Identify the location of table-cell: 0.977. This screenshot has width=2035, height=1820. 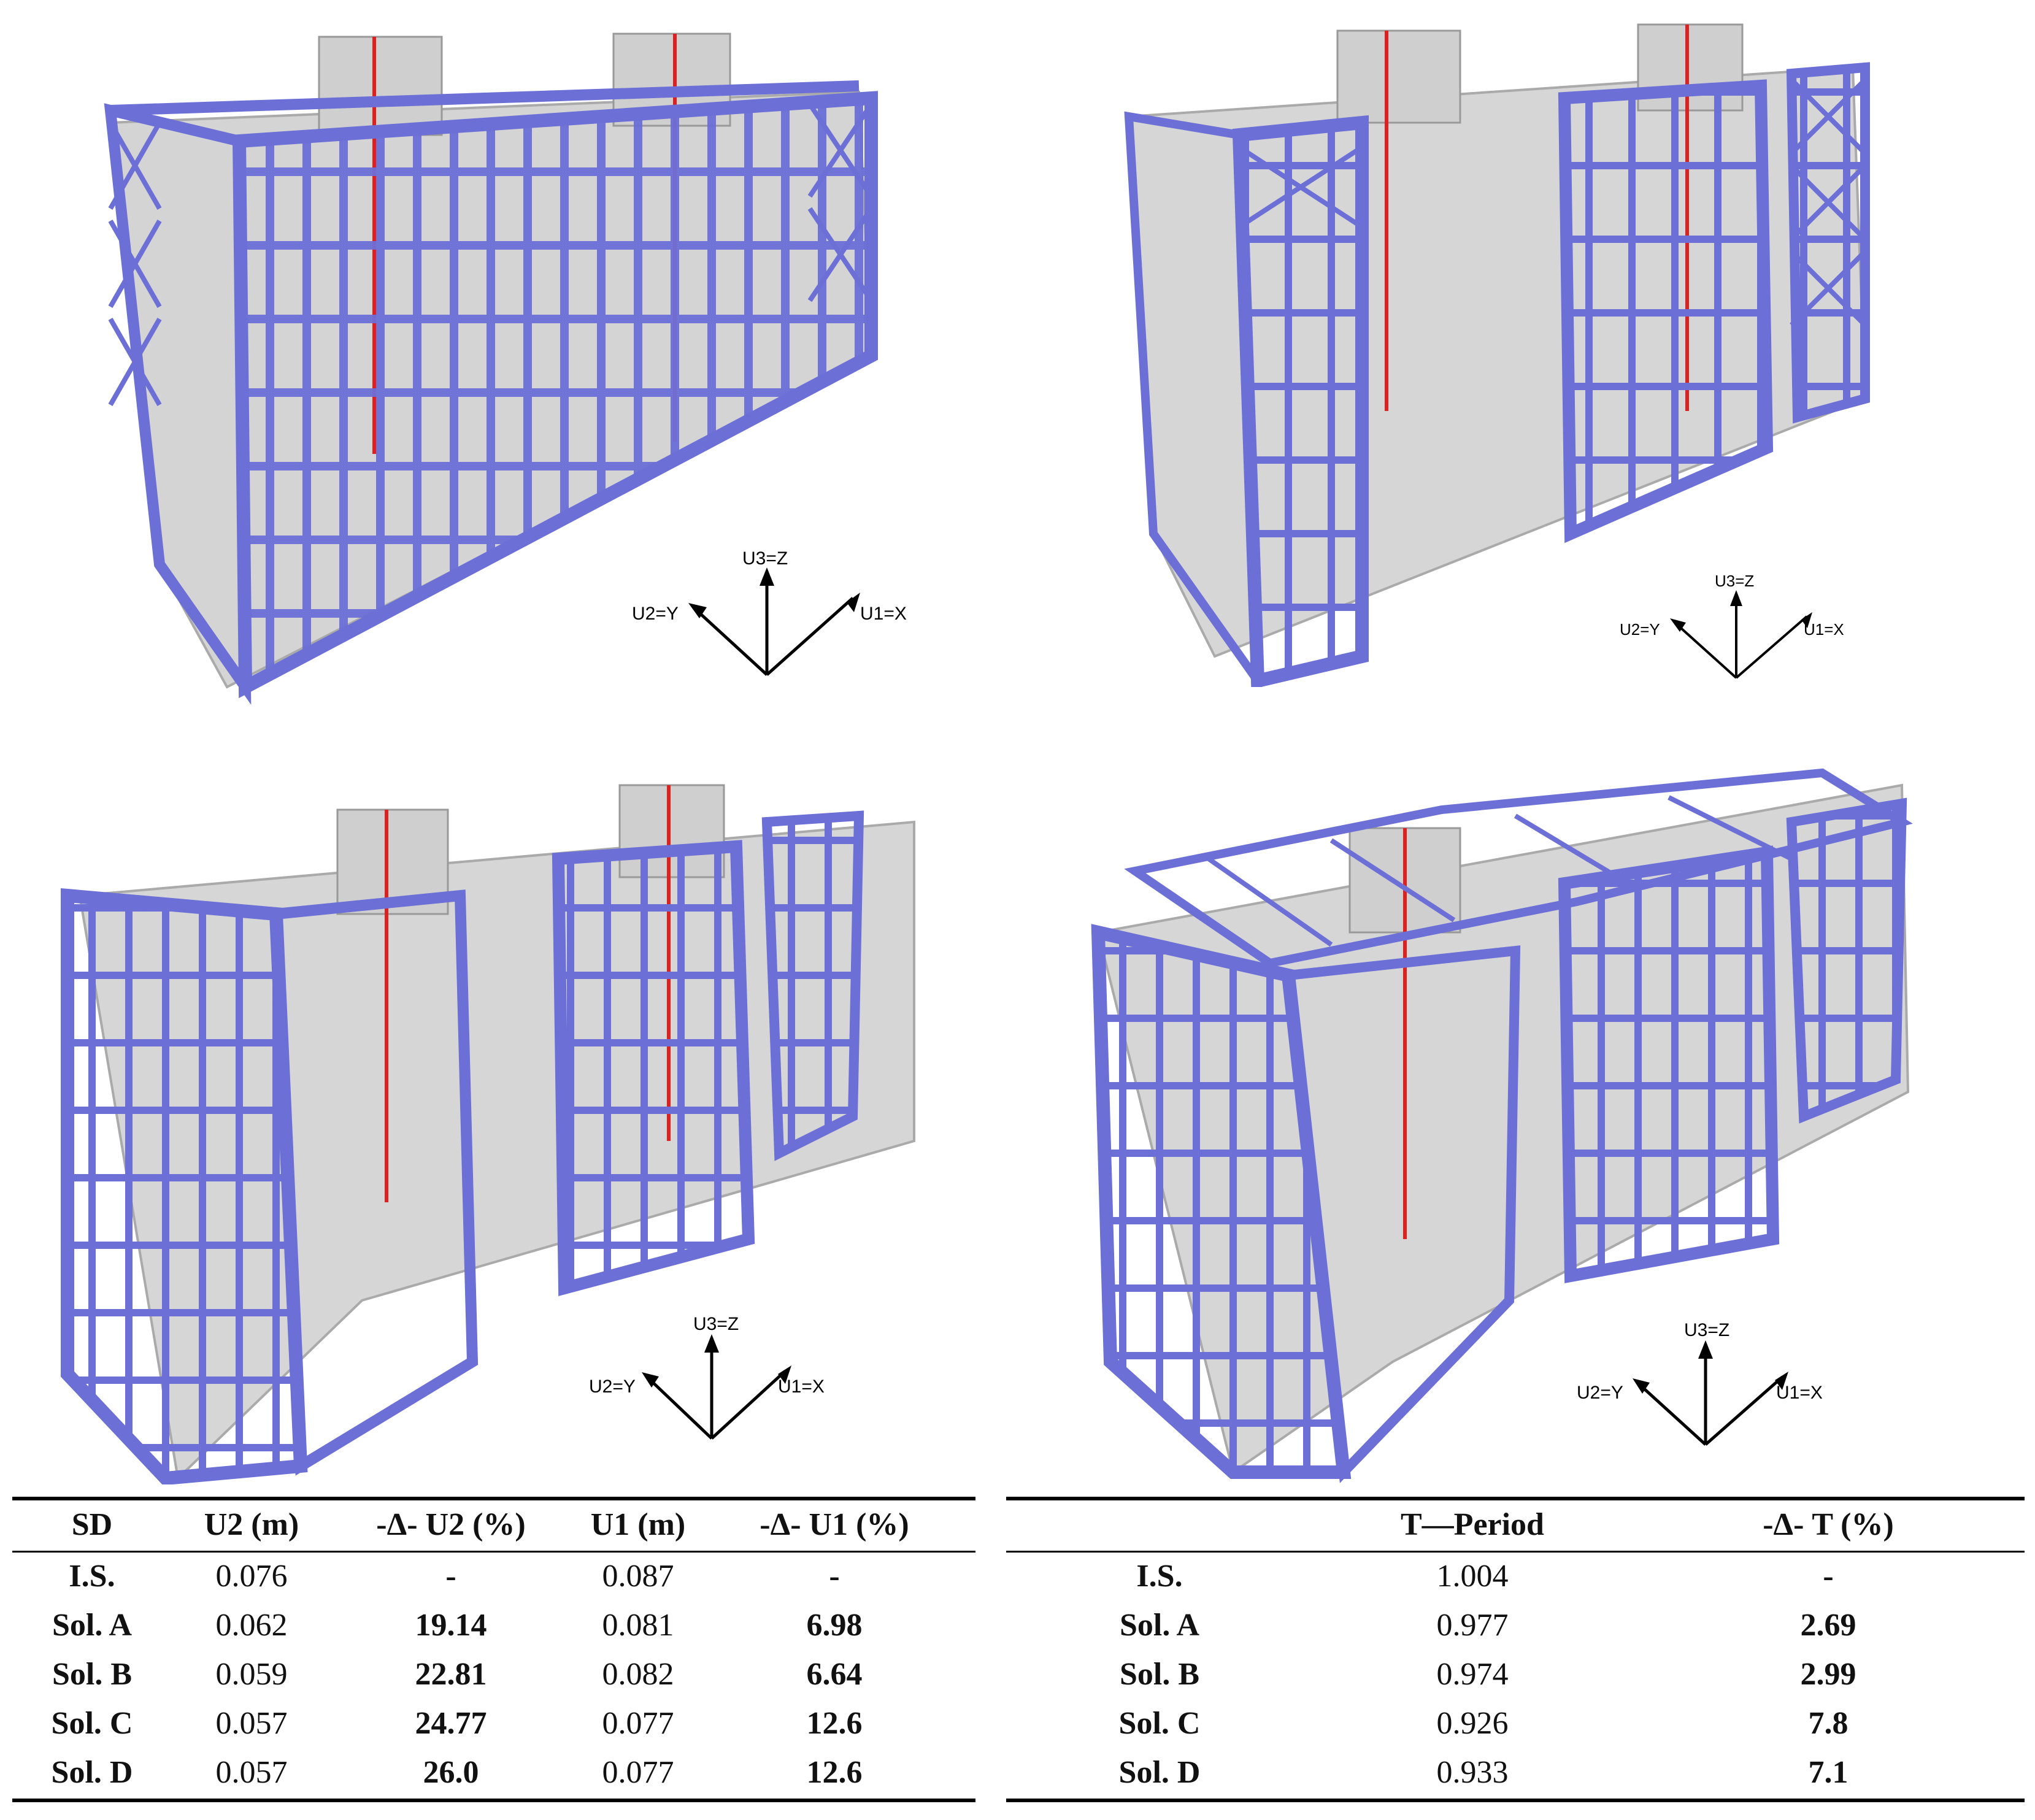
(1472, 1625).